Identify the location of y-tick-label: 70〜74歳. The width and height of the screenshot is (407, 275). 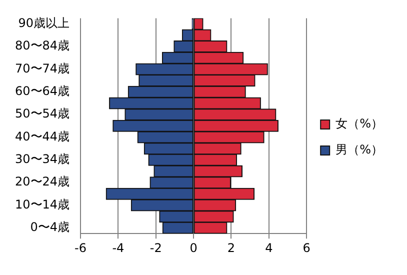
(42, 68).